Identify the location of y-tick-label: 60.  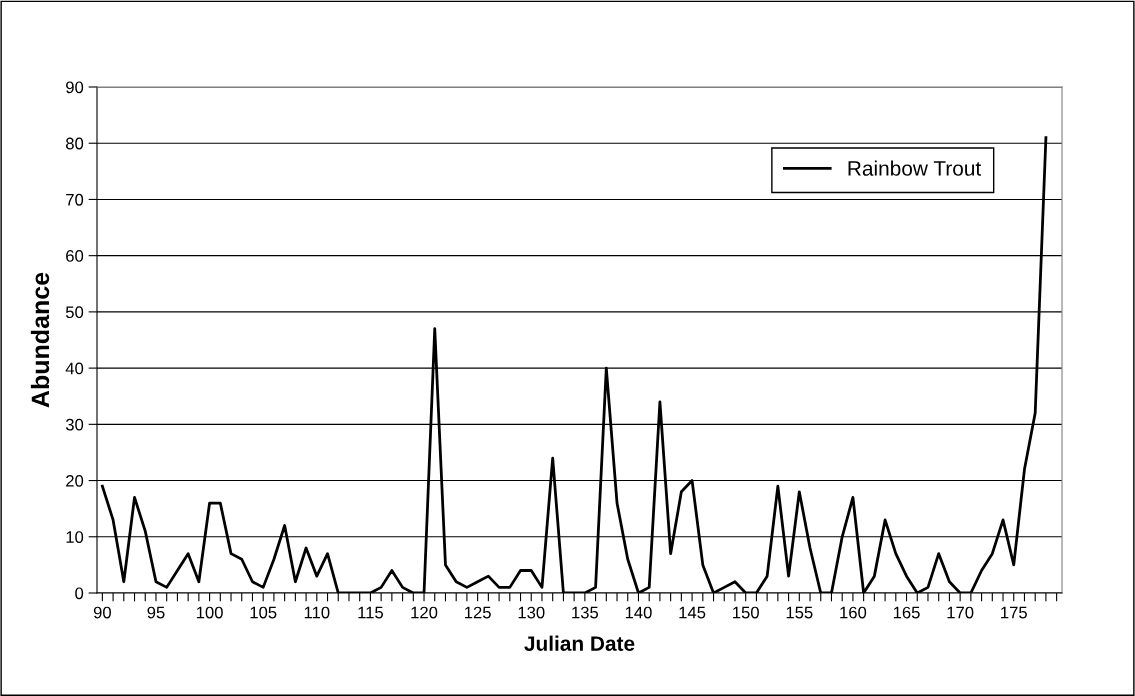
(75, 256).